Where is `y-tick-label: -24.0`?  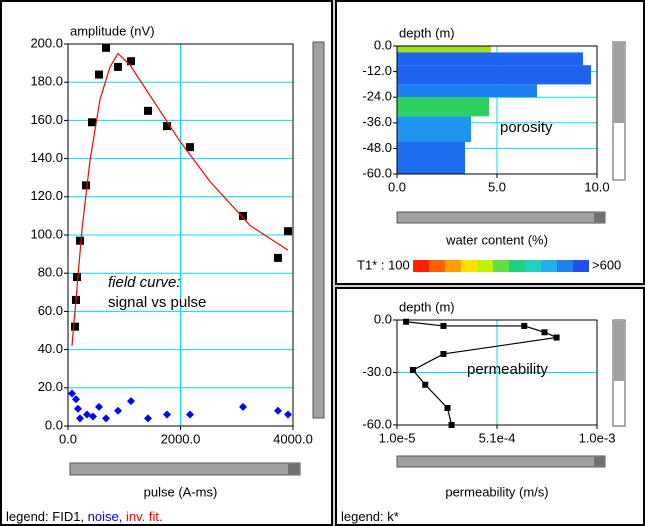 y-tick-label: -24.0 is located at coordinates (377, 96).